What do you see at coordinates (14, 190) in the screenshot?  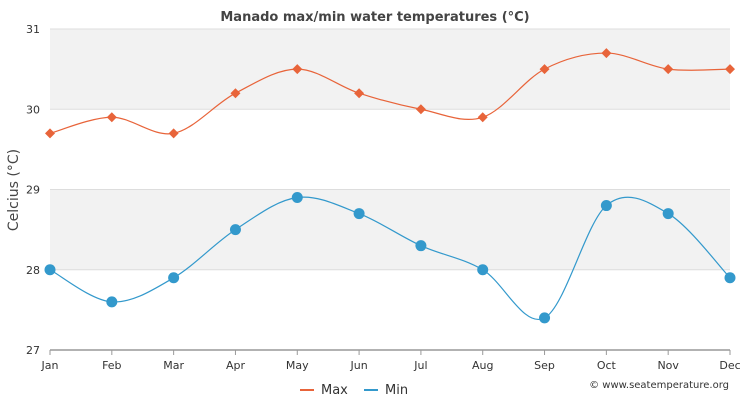 I see `y-axis-label: Celcius (°C)` at bounding box center [14, 190].